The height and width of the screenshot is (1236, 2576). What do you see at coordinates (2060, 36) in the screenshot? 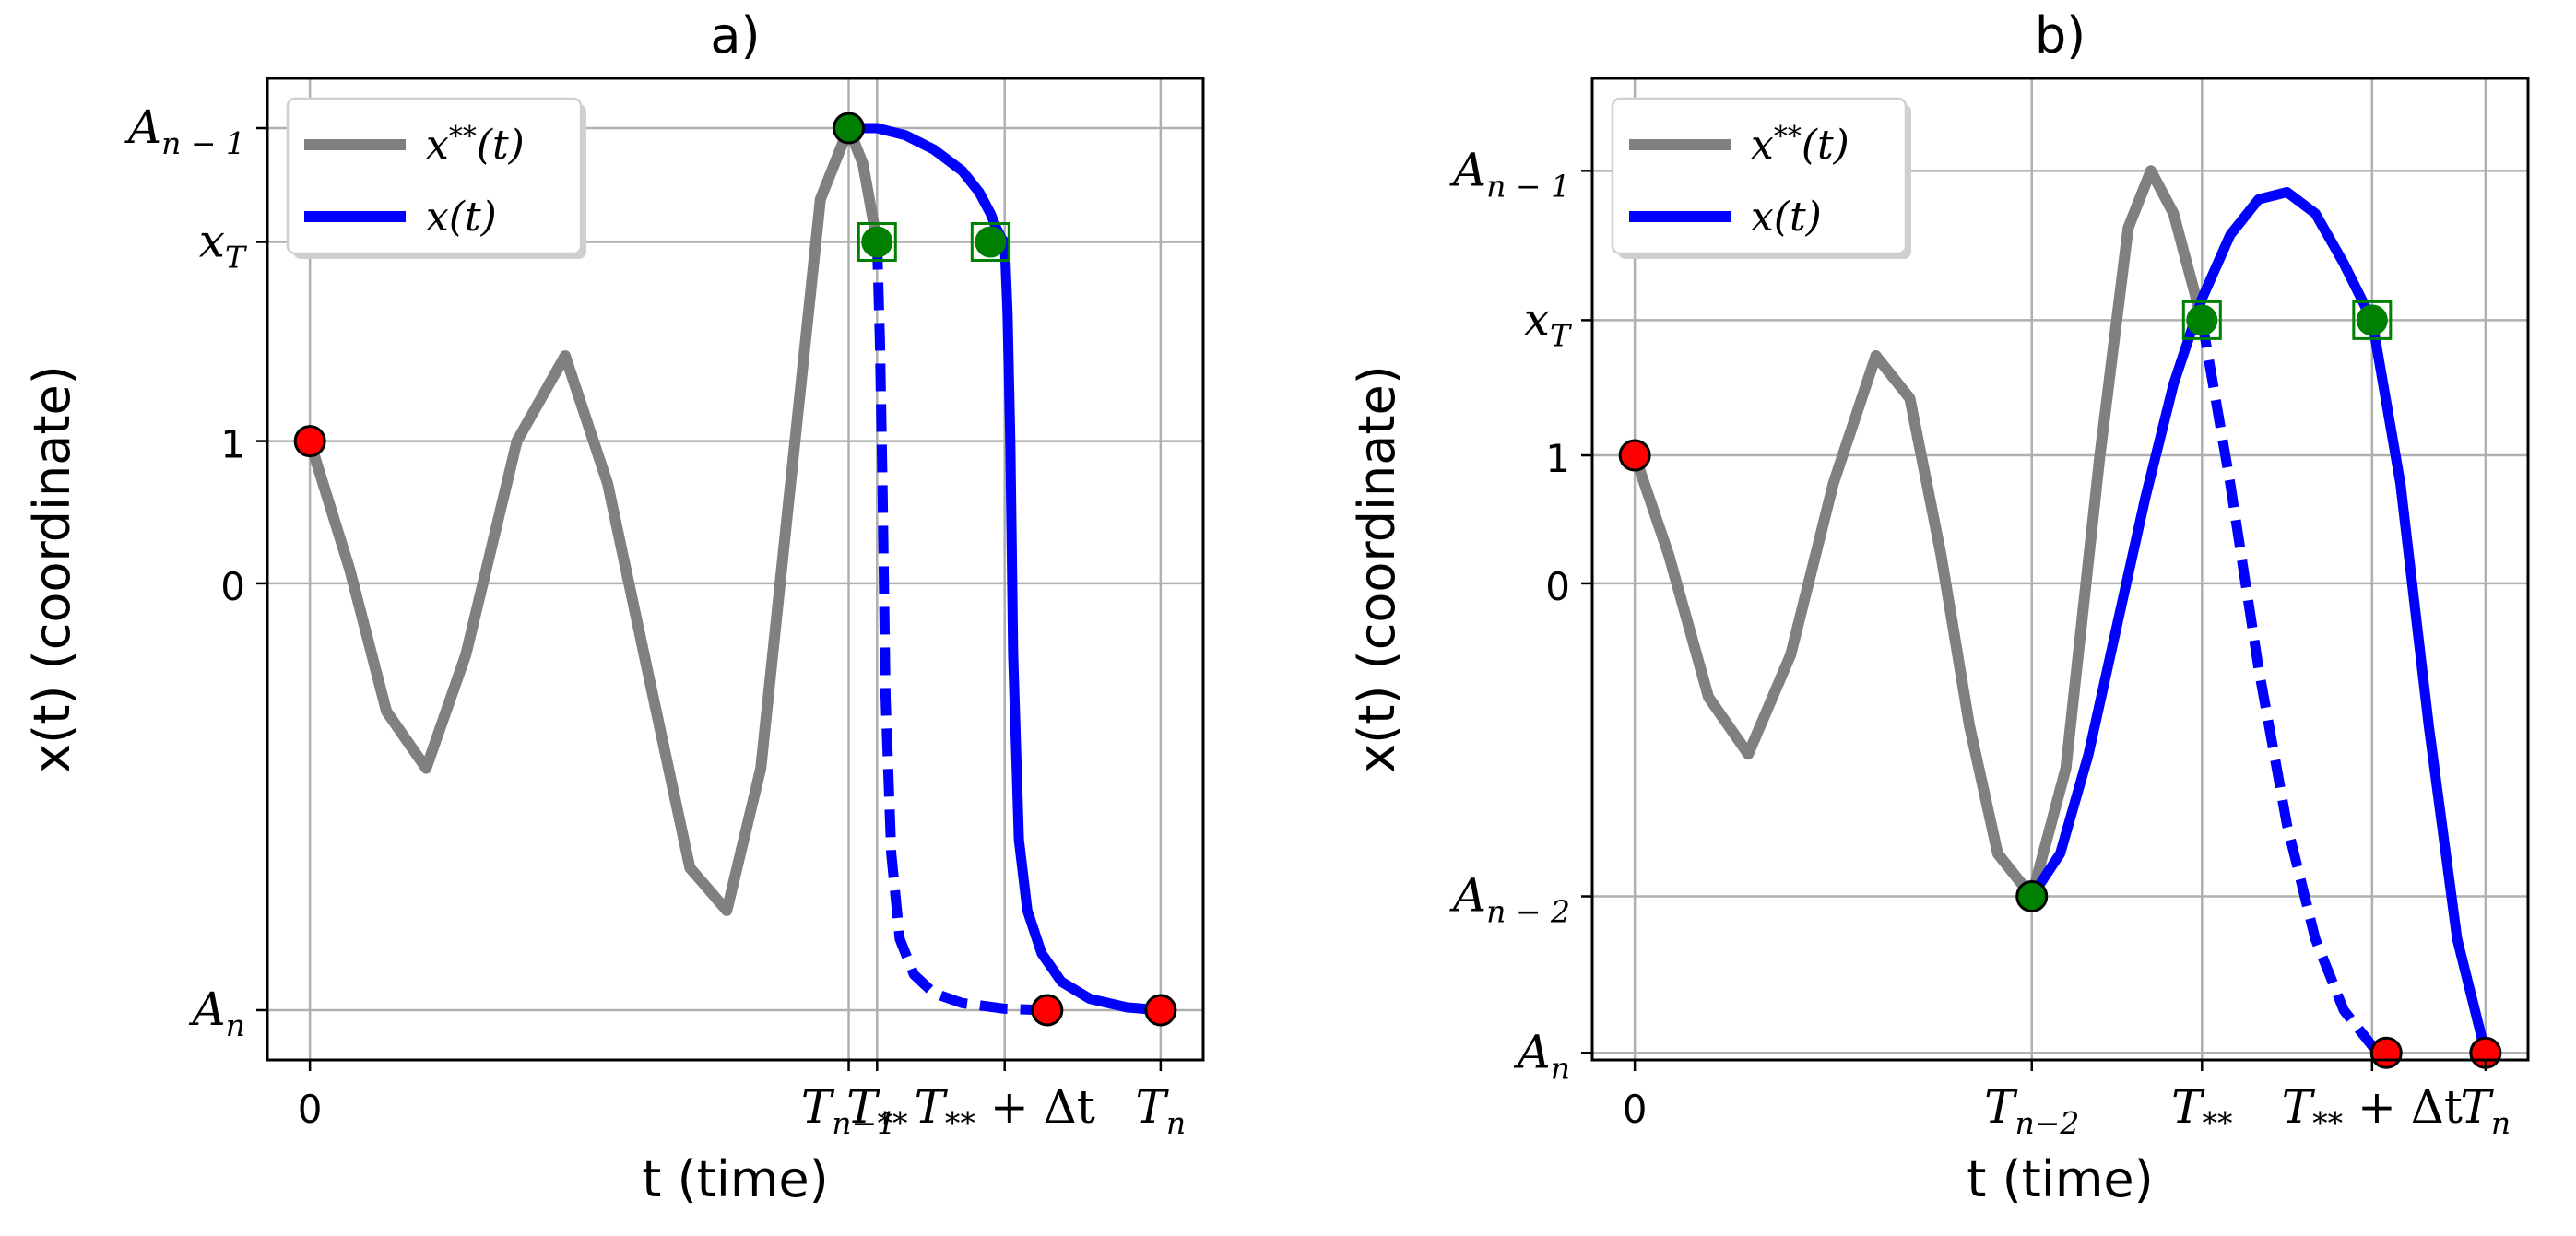
I see `panel-title: b)` at bounding box center [2060, 36].